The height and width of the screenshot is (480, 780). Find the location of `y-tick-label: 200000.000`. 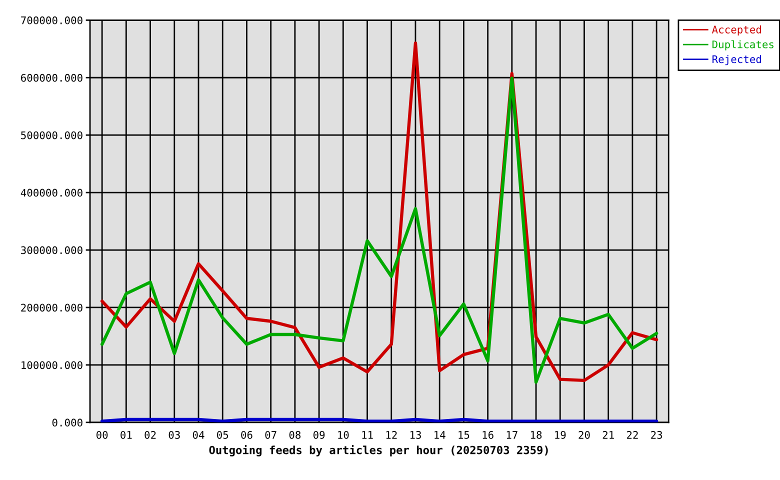

y-tick-label: 200000.000 is located at coordinates (51, 308).